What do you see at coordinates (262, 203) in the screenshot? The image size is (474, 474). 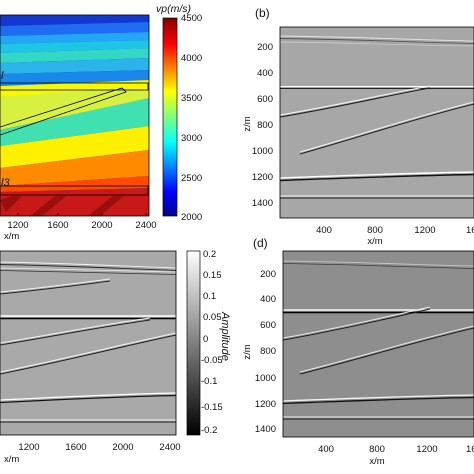 I see `y-tick-b-1400: 1400` at bounding box center [262, 203].